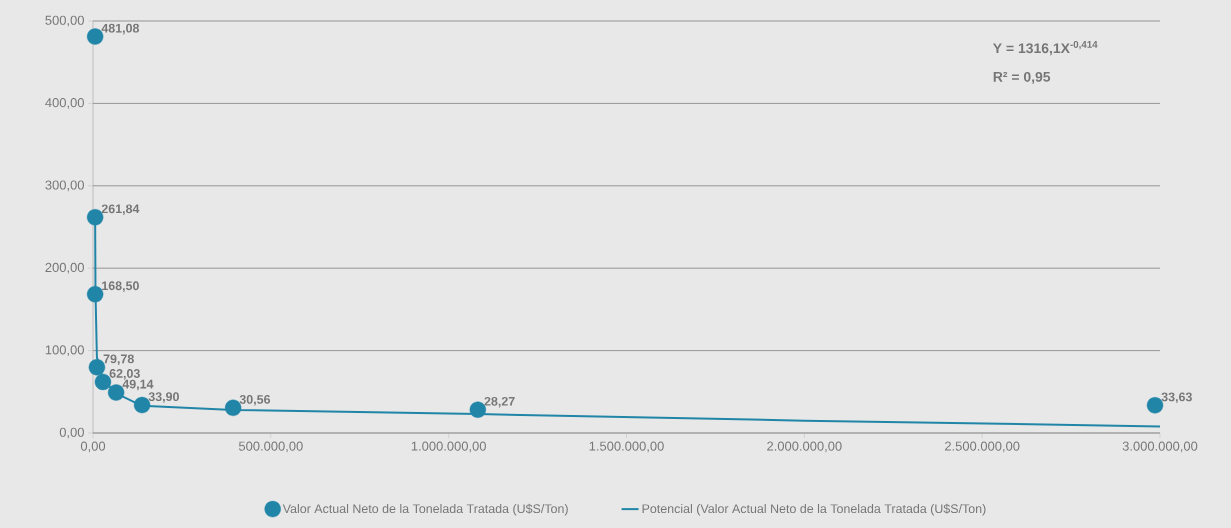 The image size is (1231, 528). I want to click on x-tick-label: 500.000,00, so click(270, 447).